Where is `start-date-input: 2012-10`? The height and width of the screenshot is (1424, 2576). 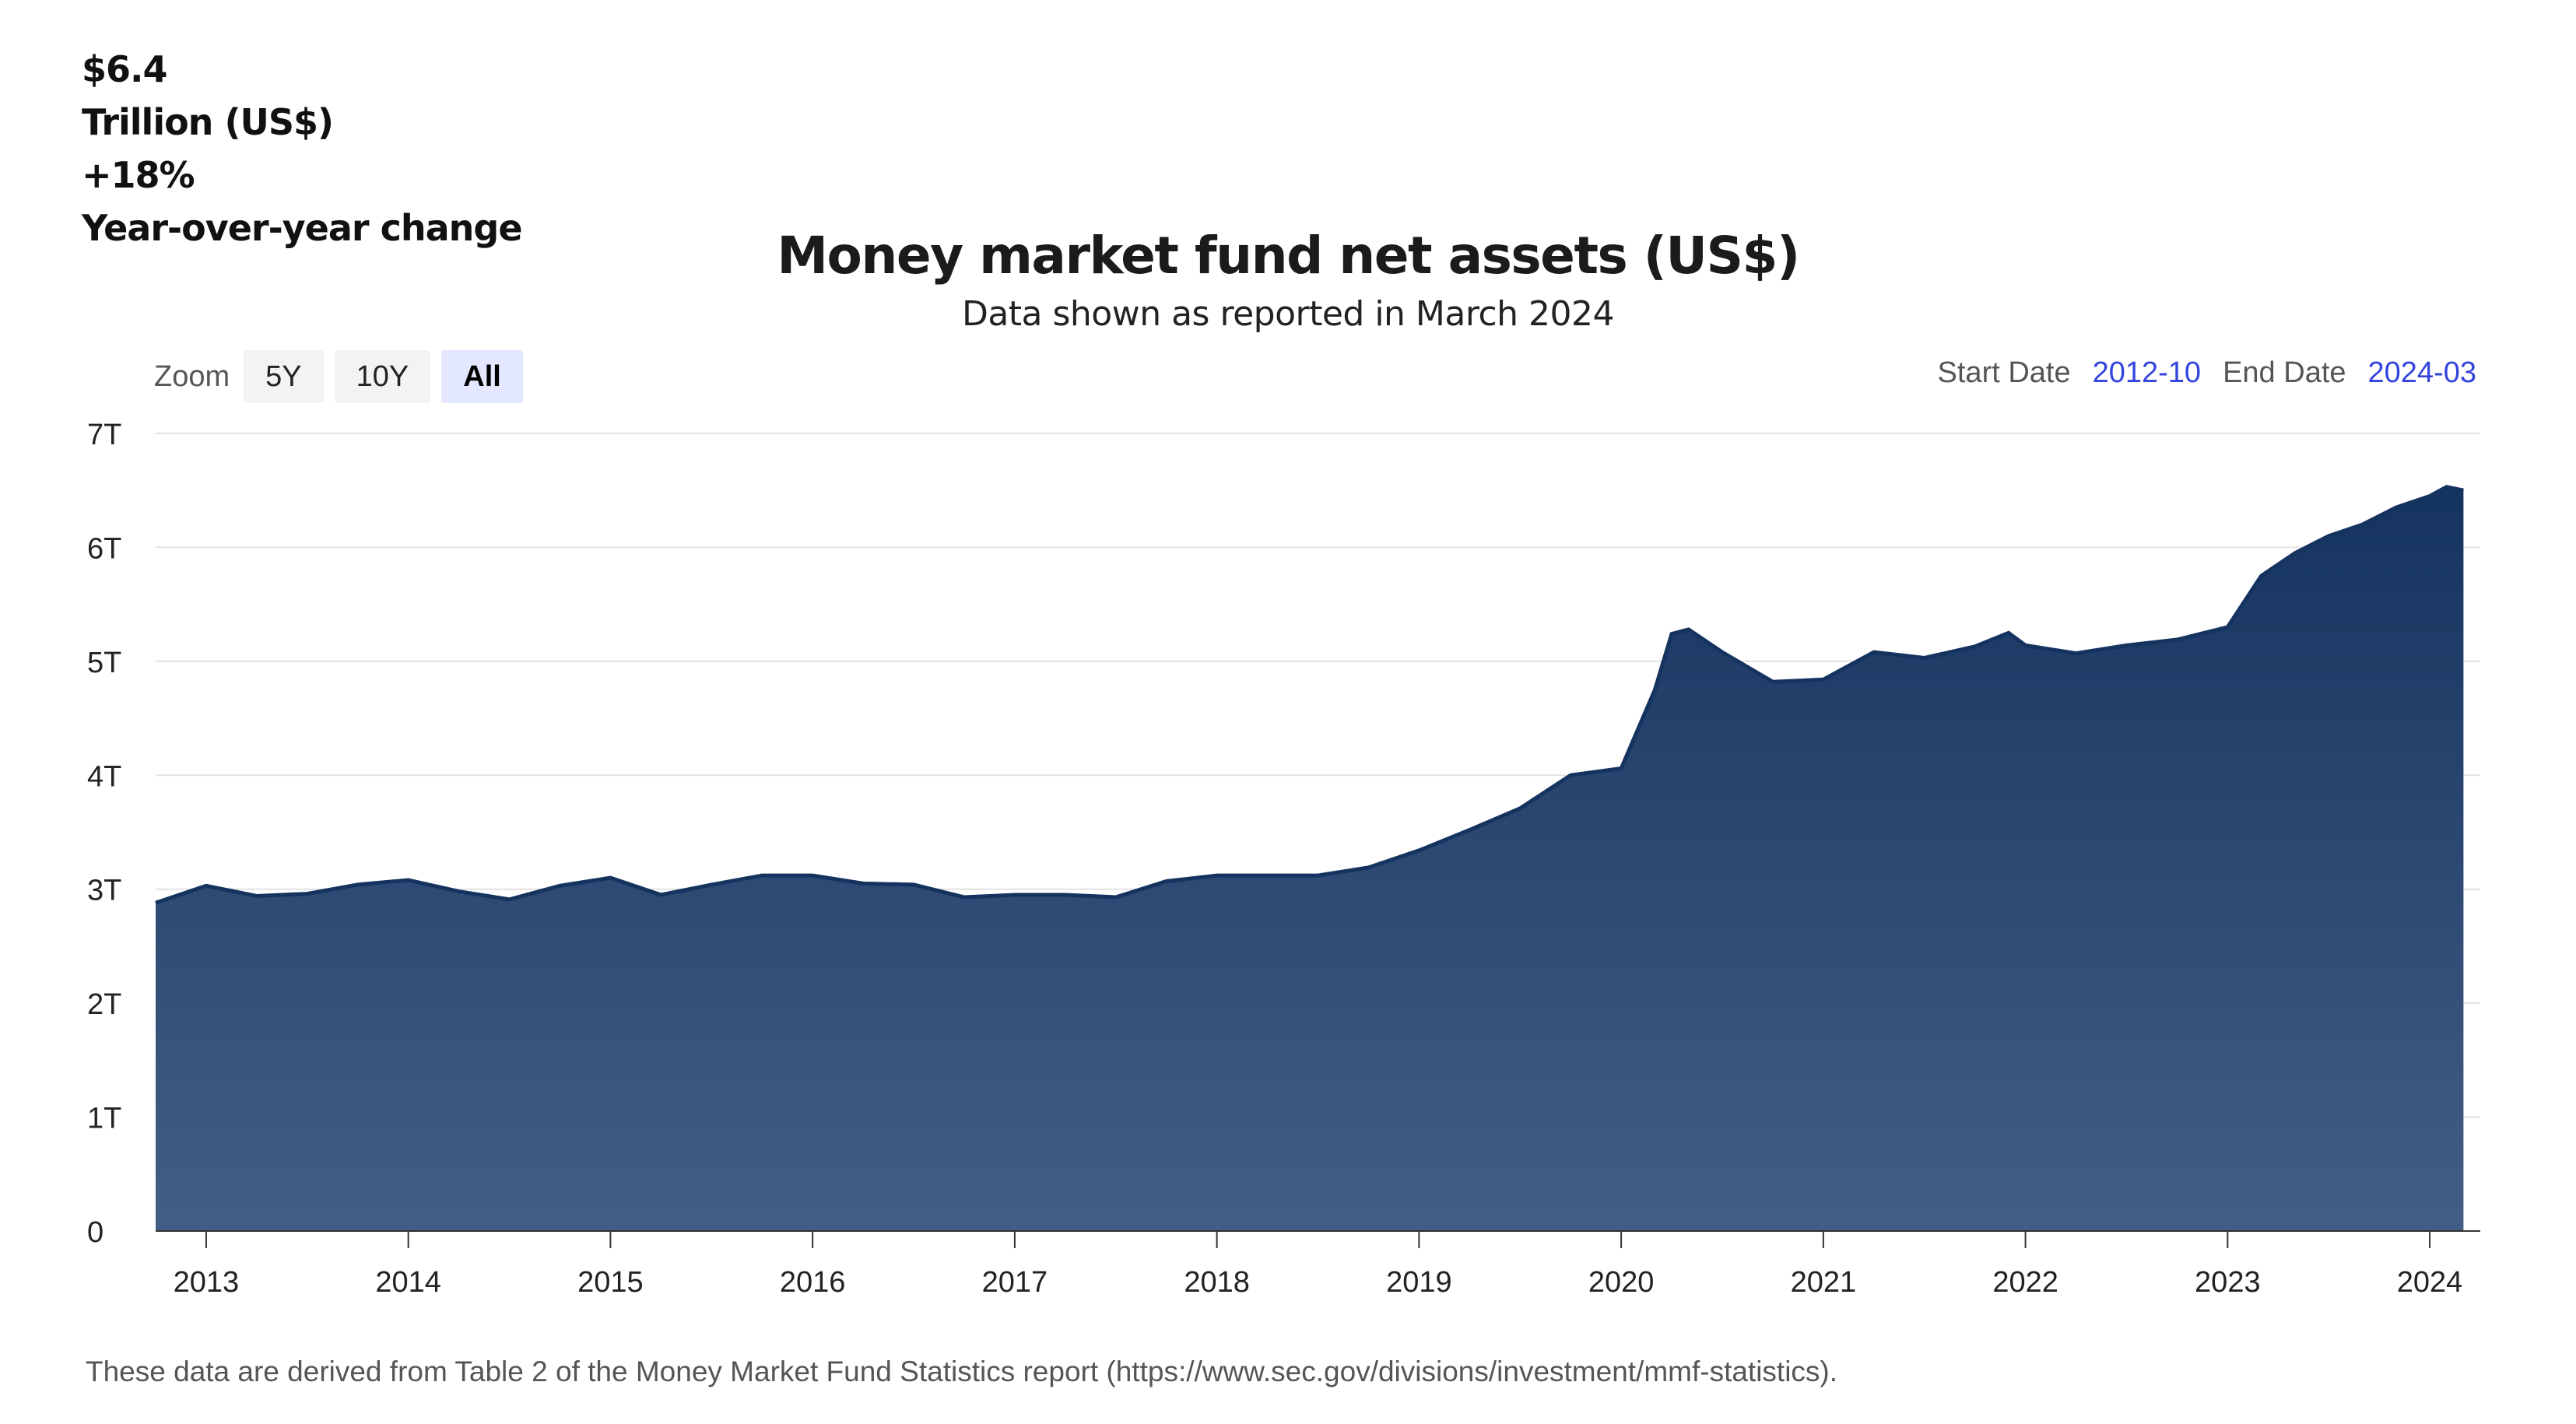 start-date-input: 2012-10 is located at coordinates (2147, 373).